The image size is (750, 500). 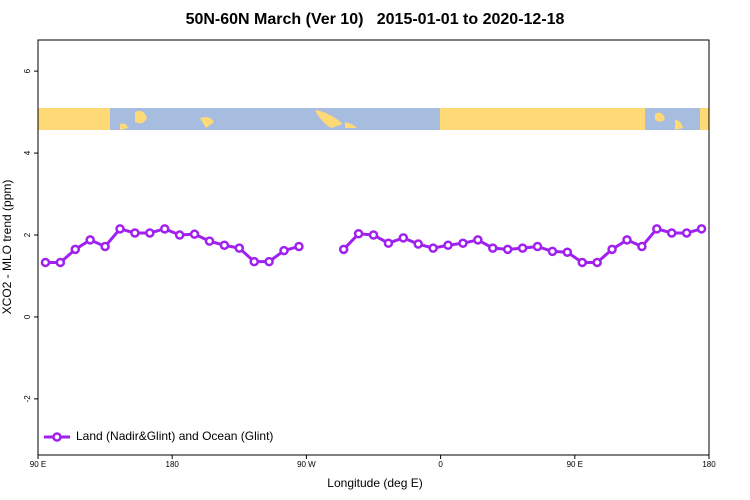 I want to click on x-tick-label: 90 W, so click(x=306, y=464).